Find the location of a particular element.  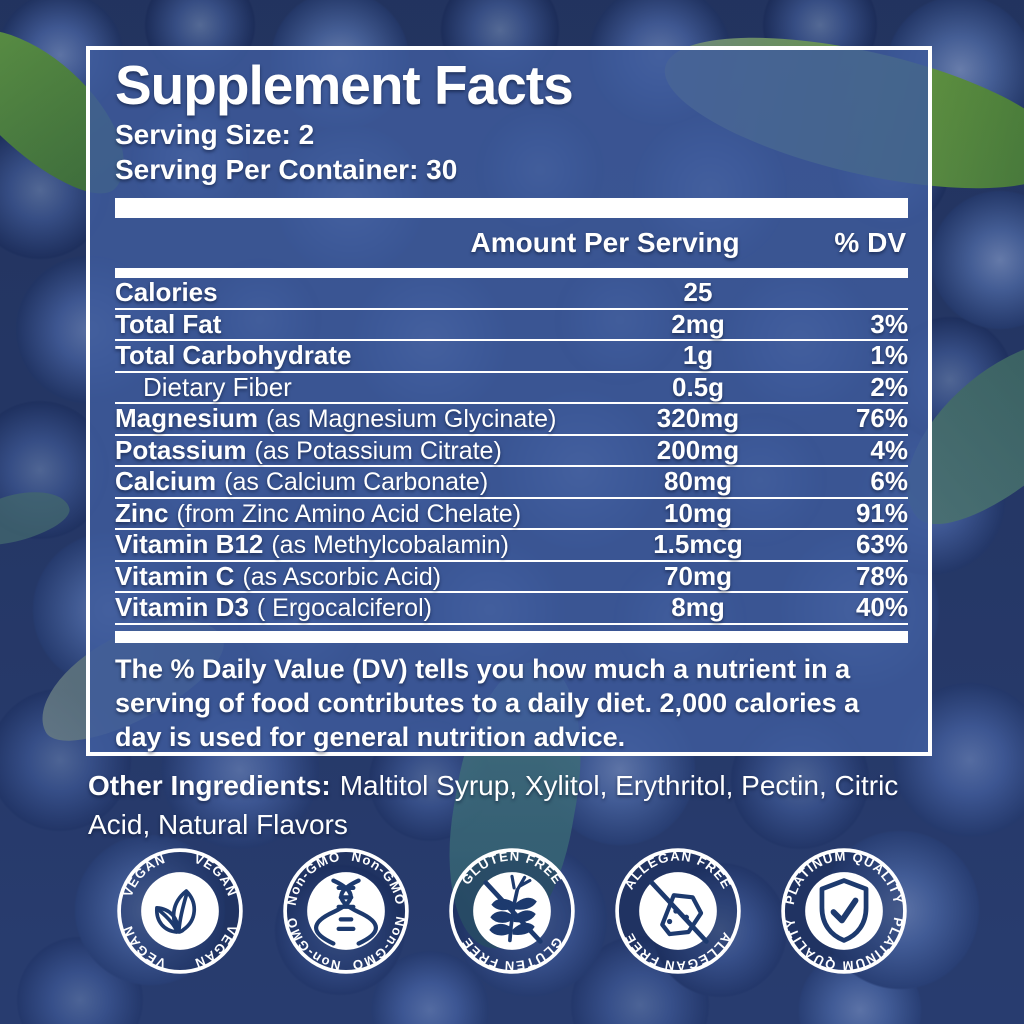

amount-value: 1.5mcg is located at coordinates (698, 544).